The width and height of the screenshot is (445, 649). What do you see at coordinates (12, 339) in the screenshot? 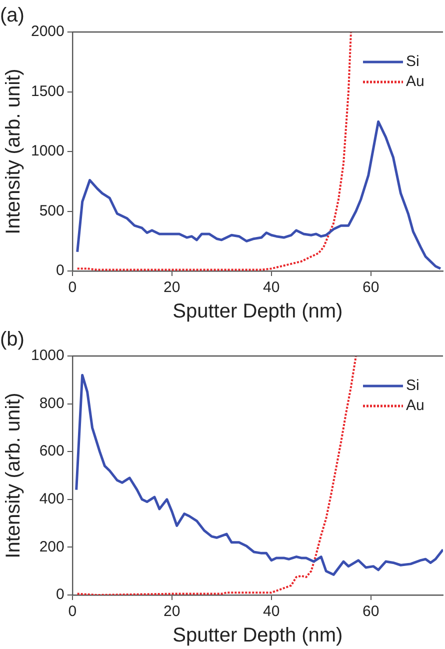
I see `chart-title: (b)` at bounding box center [12, 339].